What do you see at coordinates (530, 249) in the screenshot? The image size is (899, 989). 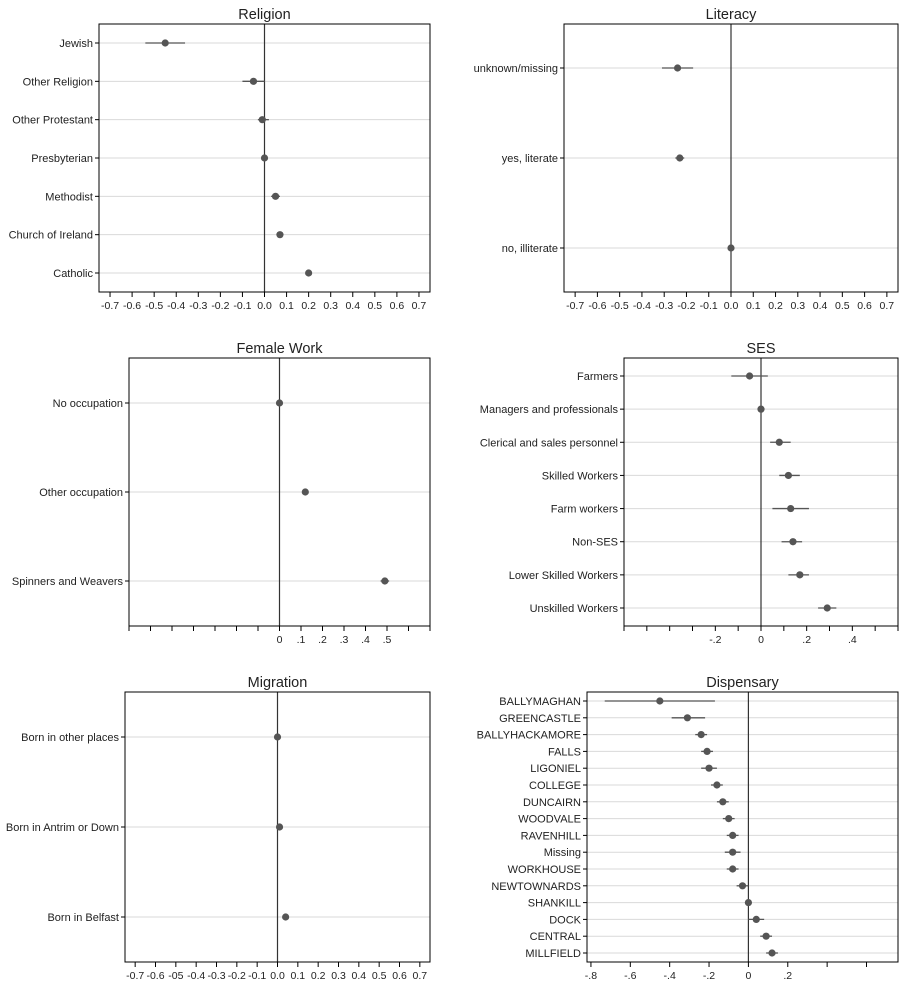 I see `category-label: no, illiterate` at bounding box center [530, 249].